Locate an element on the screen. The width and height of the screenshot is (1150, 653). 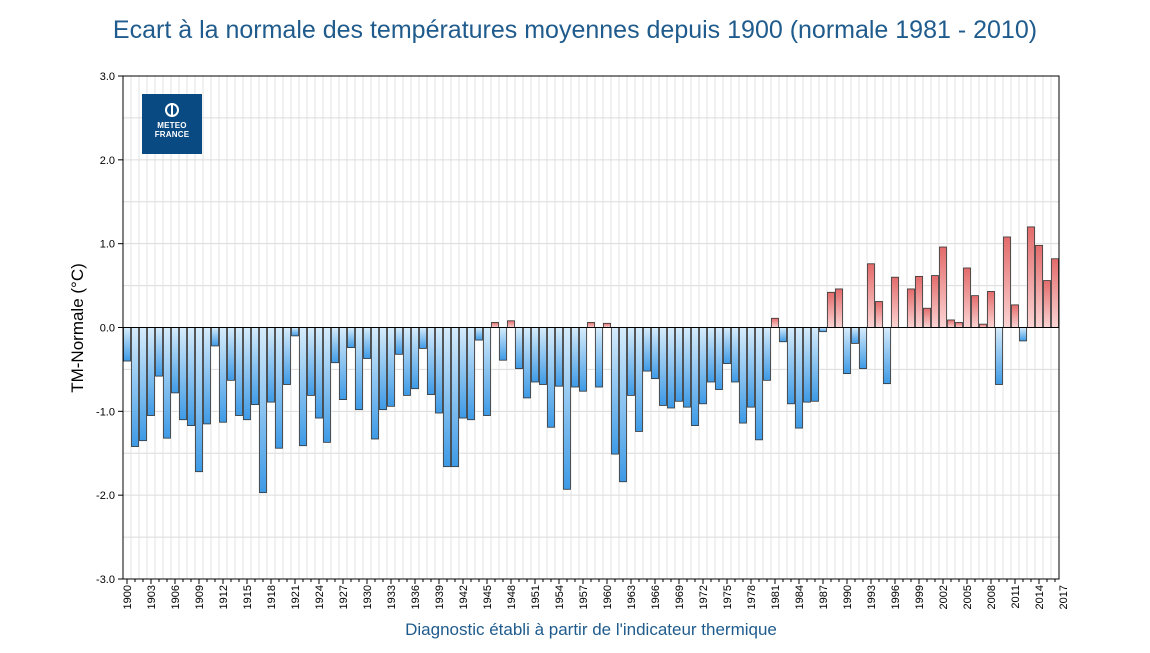
bar-1900 is located at coordinates (127, 344).